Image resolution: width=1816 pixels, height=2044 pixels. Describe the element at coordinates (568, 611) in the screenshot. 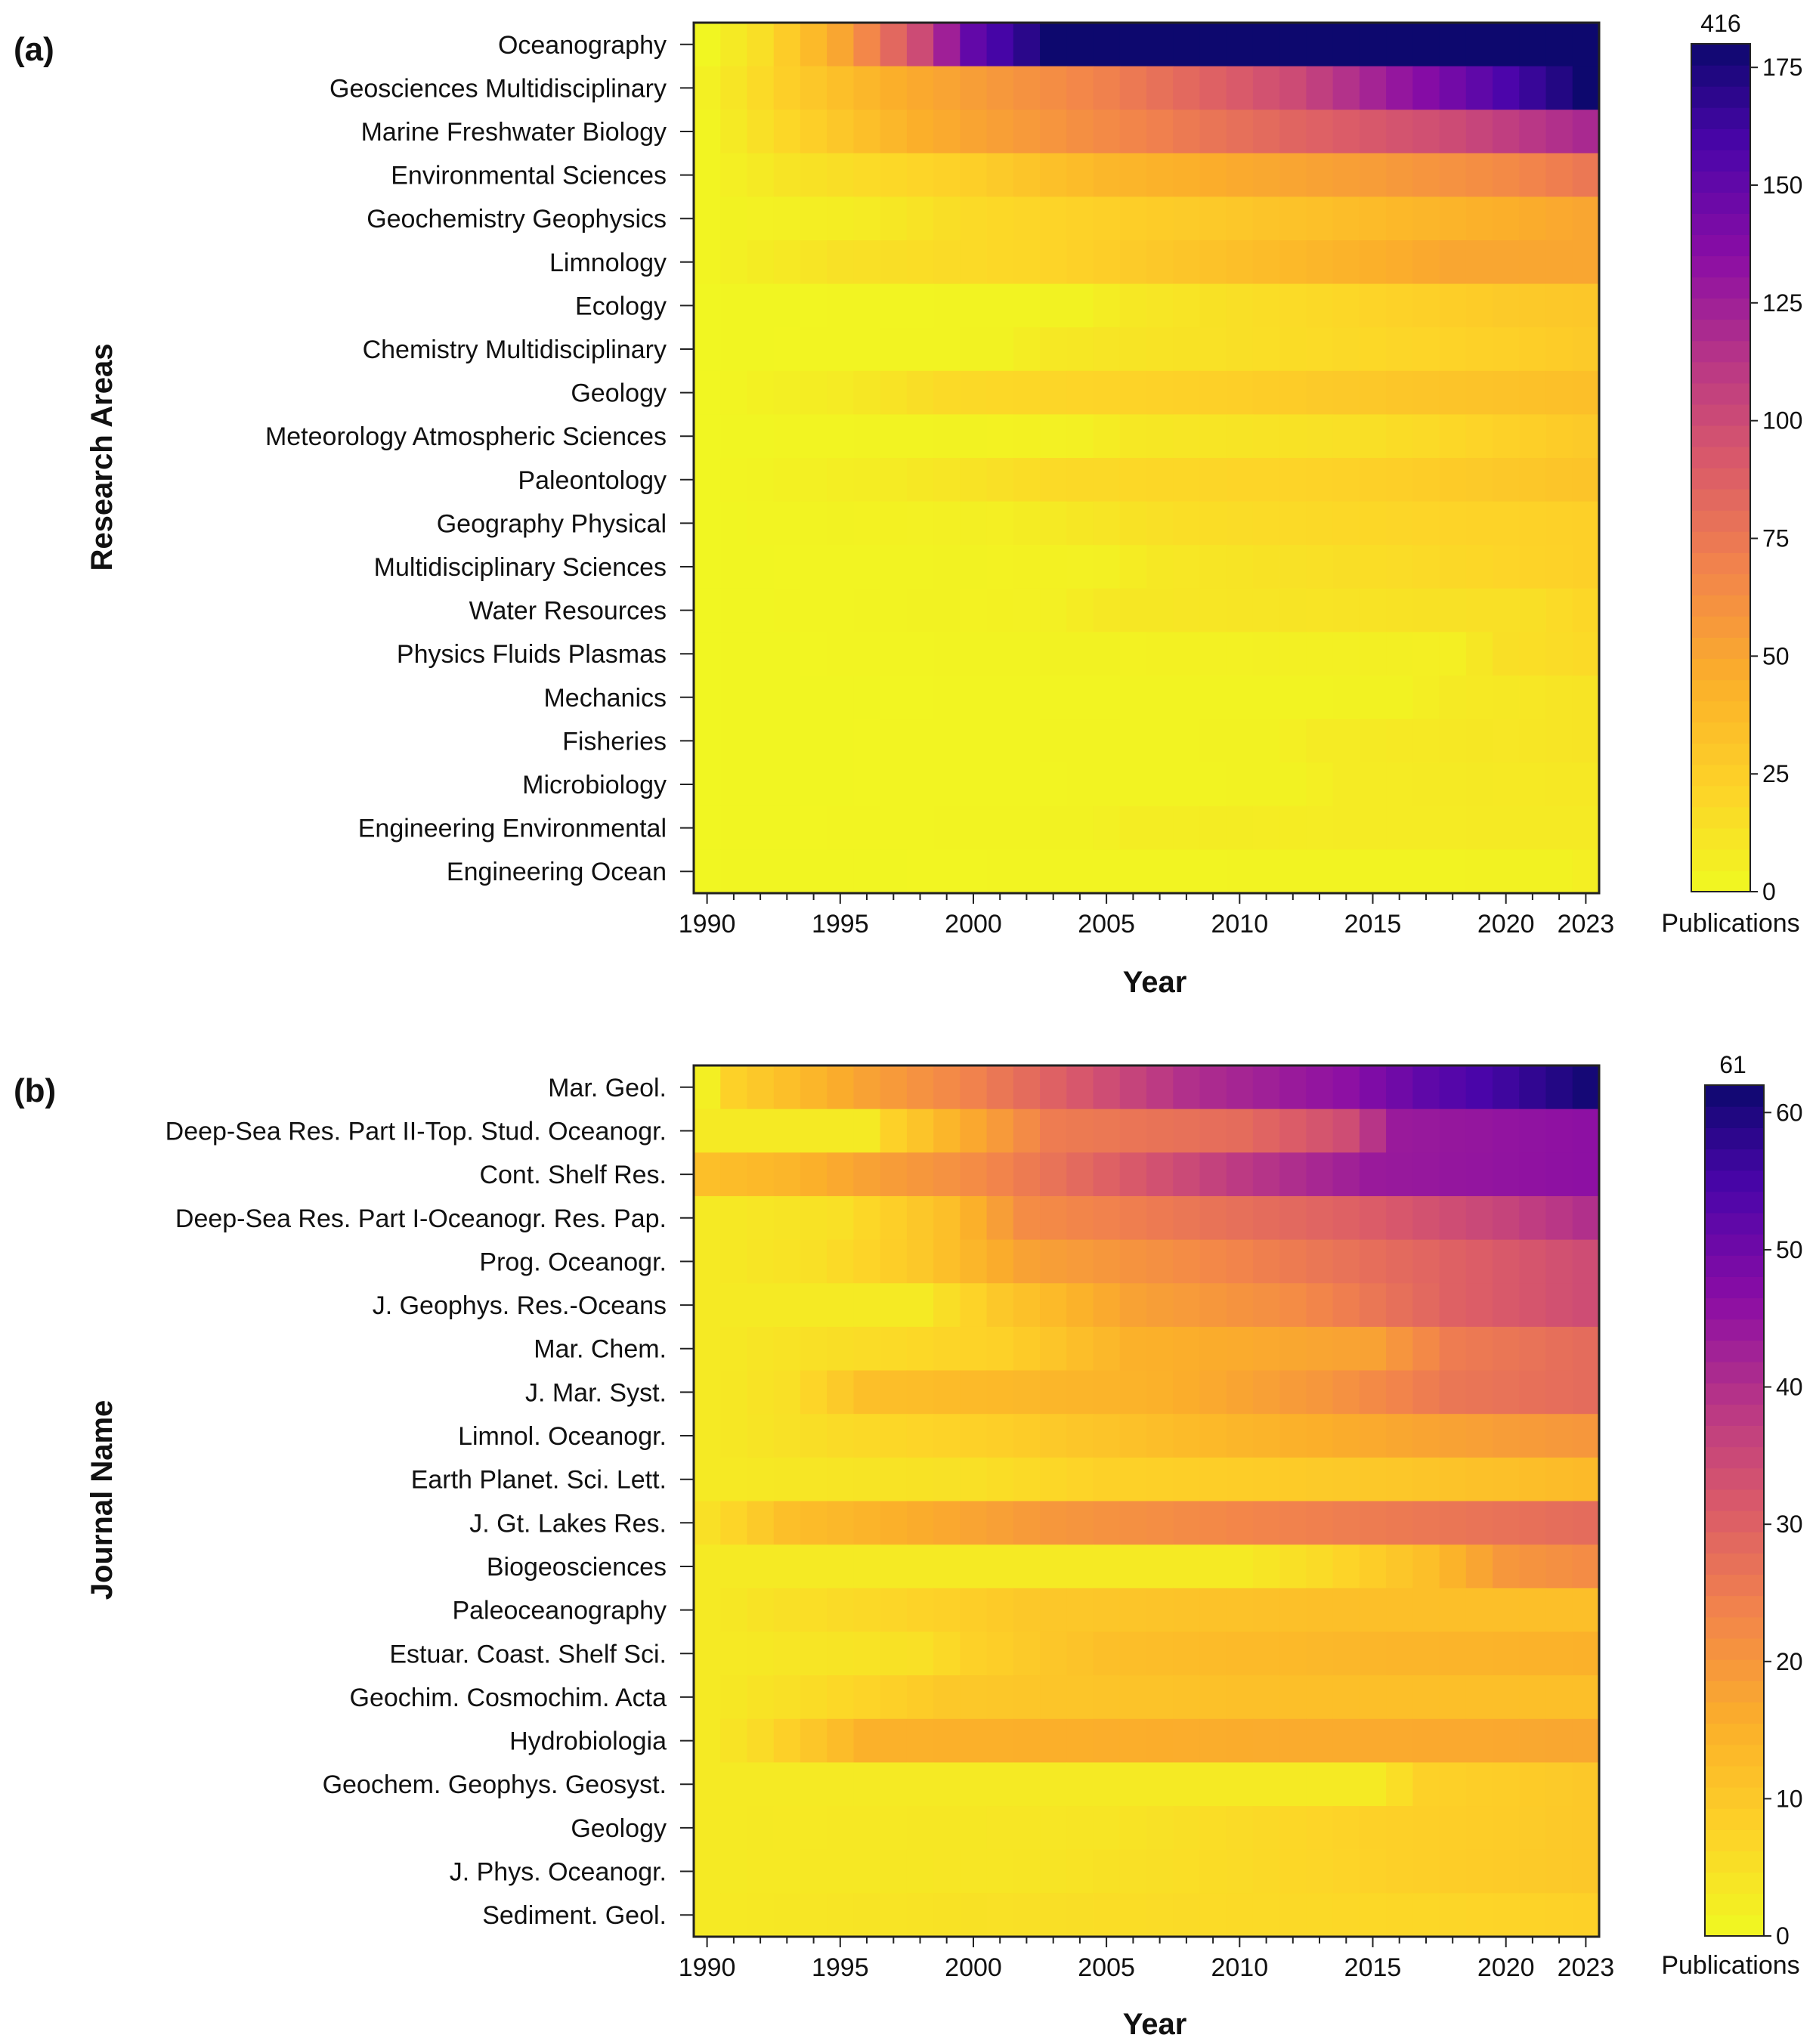

I see `row-label: Water Resources` at that location.